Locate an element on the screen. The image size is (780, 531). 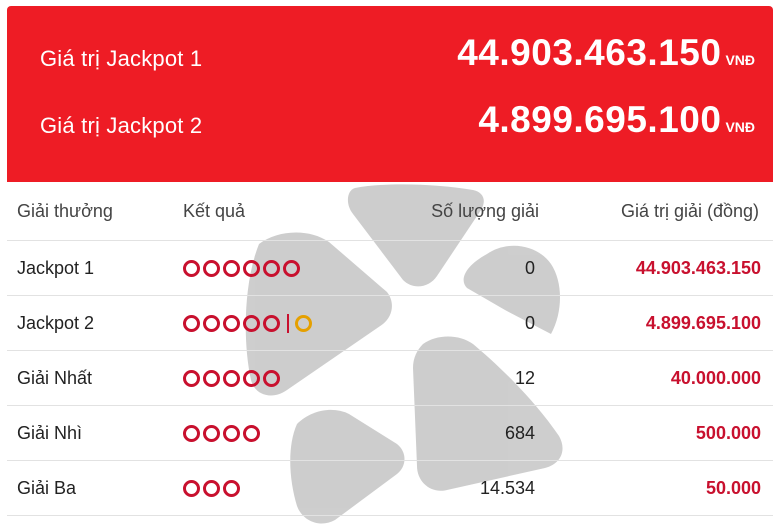
jackpot-2-value: 4.899.695.100 VNĐ is located at coordinates (616, 120).